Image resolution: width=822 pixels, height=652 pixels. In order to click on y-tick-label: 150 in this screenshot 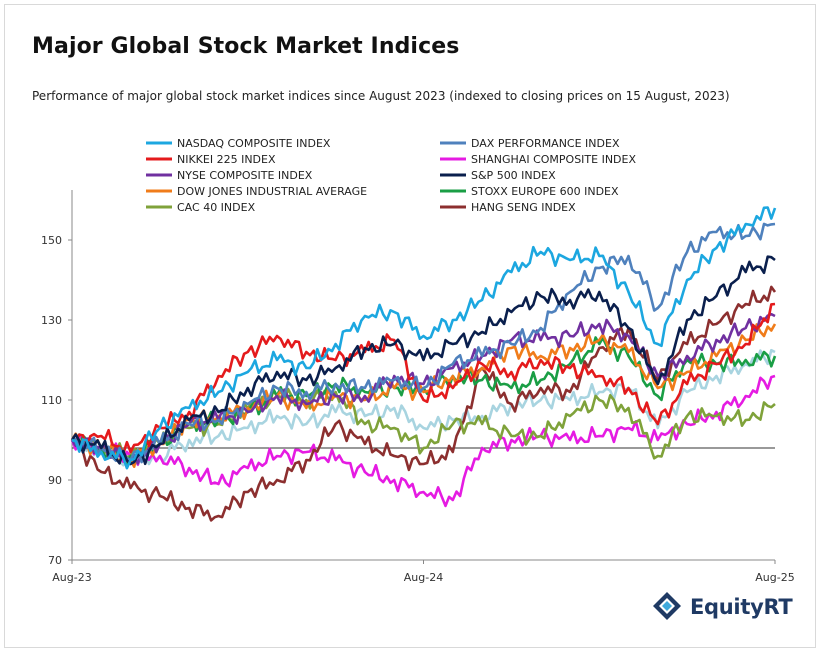, I will do `click(51, 240)`.